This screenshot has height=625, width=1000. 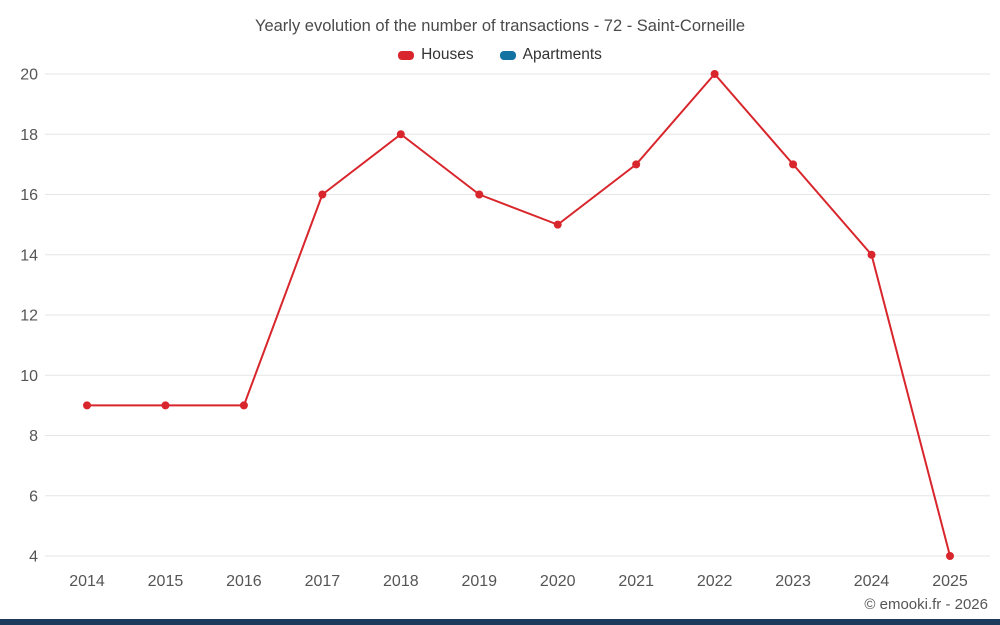 I want to click on svg-text: 4, so click(x=33, y=557).